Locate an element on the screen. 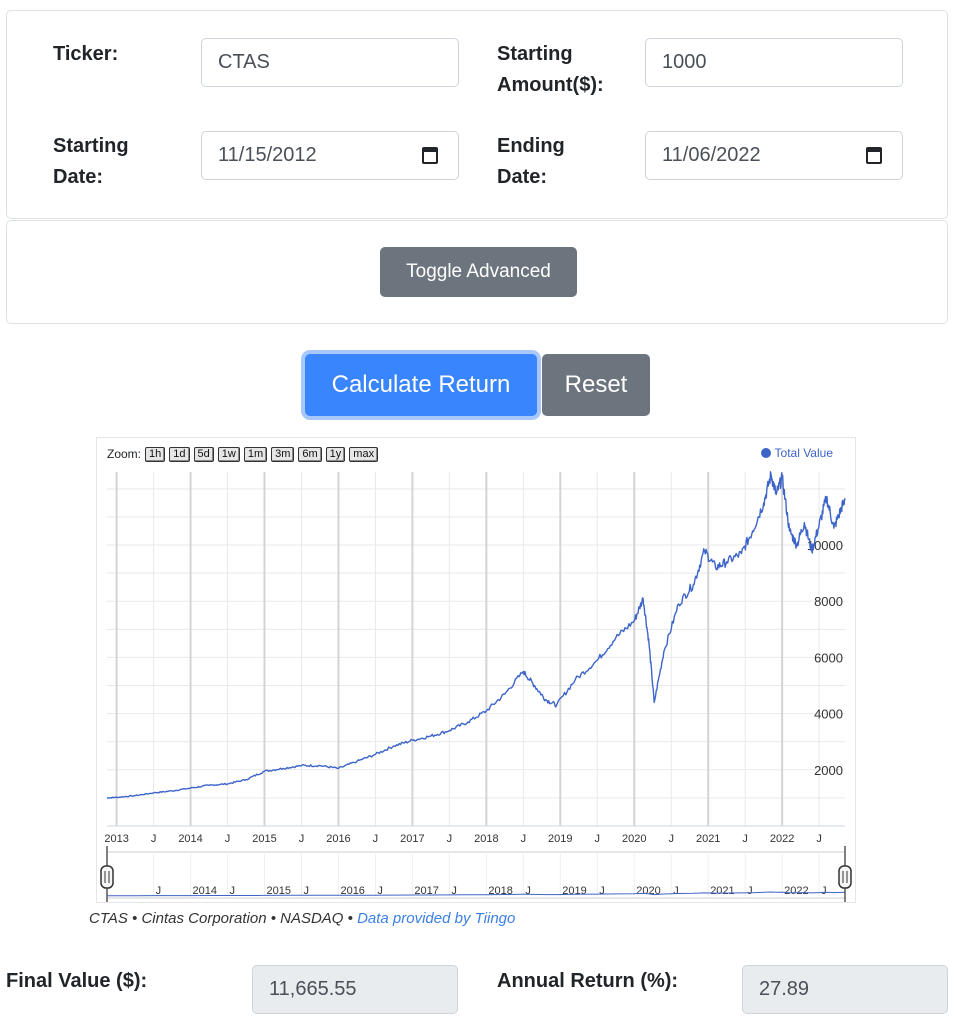 The width and height of the screenshot is (954, 1024). toggle-advanced-button: Toggle Advanced is located at coordinates (478, 272).